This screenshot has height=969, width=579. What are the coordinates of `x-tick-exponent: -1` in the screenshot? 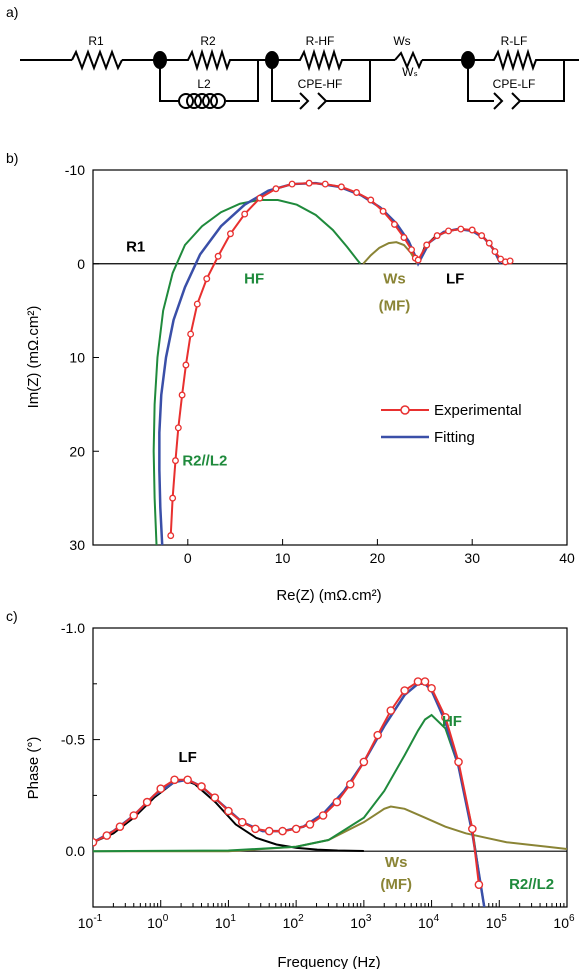 It's located at (97, 918).